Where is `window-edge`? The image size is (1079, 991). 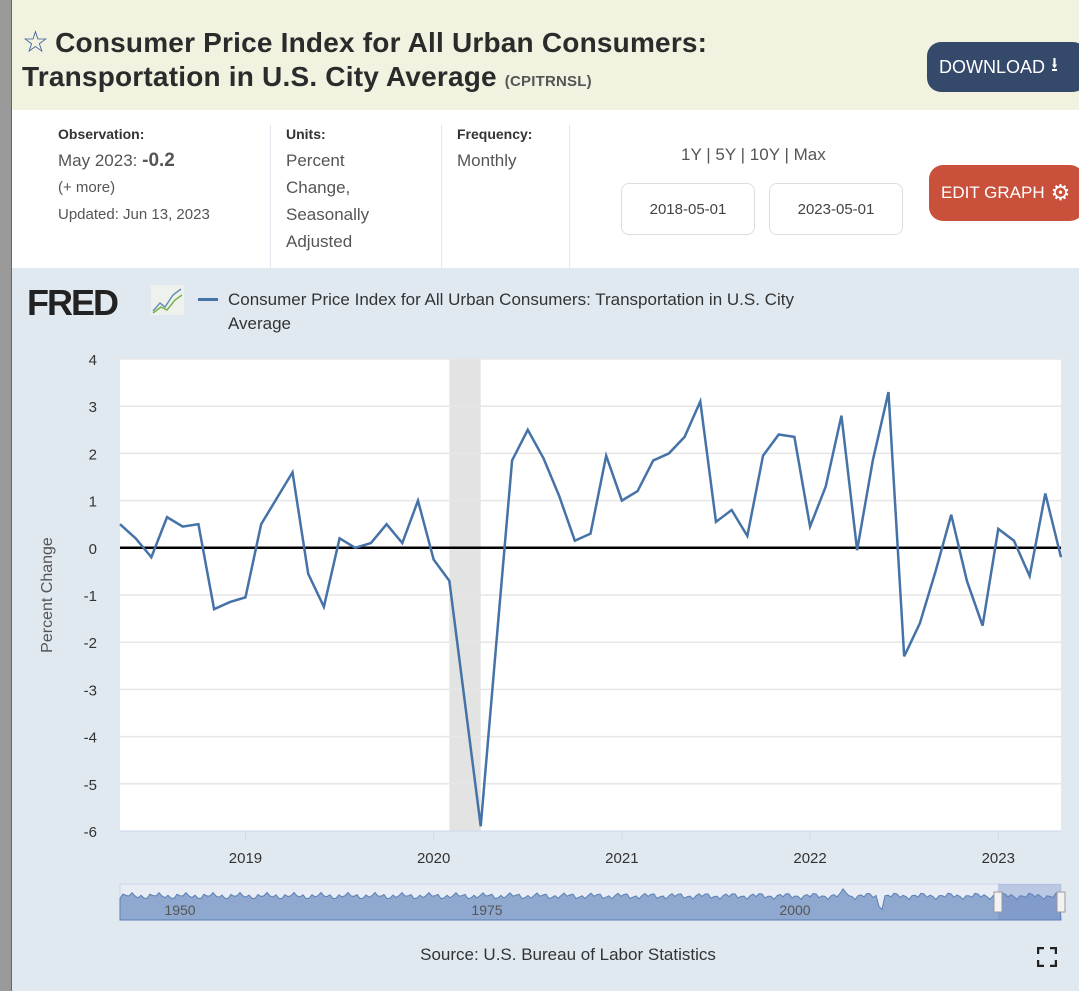
window-edge is located at coordinates (6, 495).